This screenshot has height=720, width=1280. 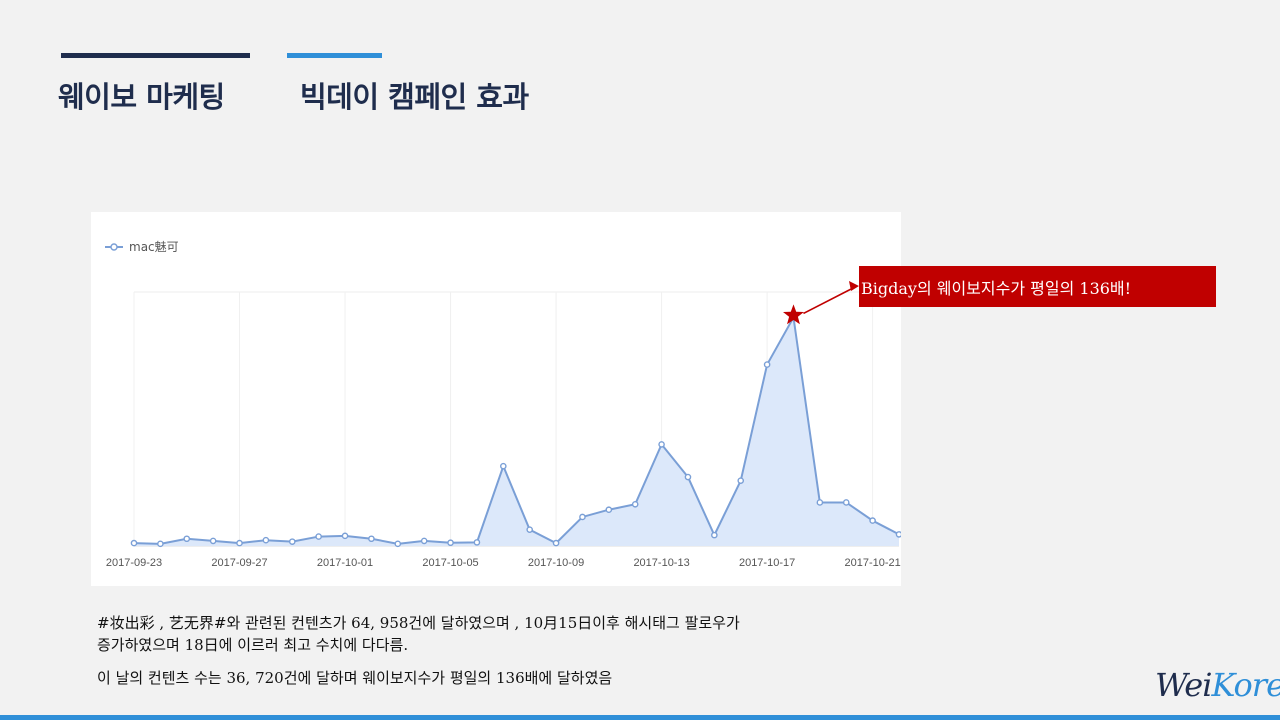 I want to click on x-tick-label: 2017-10-05, so click(x=450, y=563).